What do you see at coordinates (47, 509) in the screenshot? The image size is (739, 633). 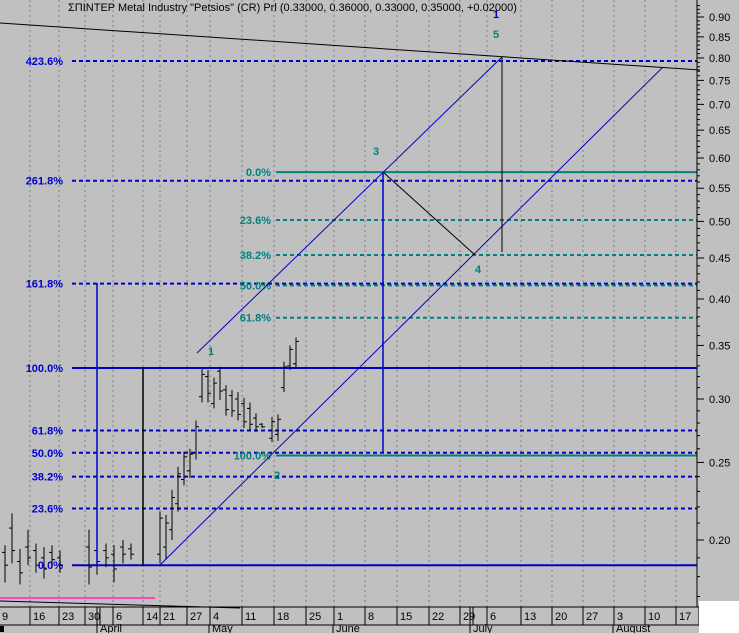 I see `fib-blue-label-23.6%: 23.6%` at bounding box center [47, 509].